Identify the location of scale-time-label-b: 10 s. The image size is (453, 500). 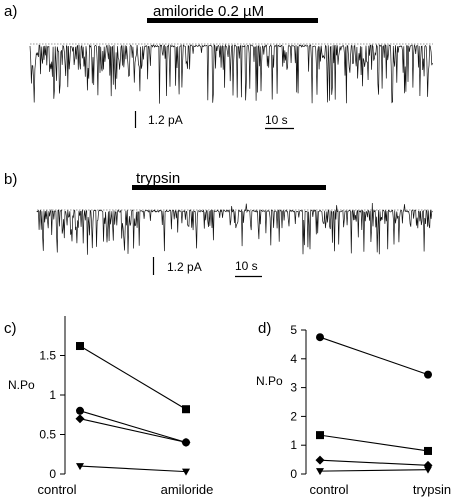
(246, 266).